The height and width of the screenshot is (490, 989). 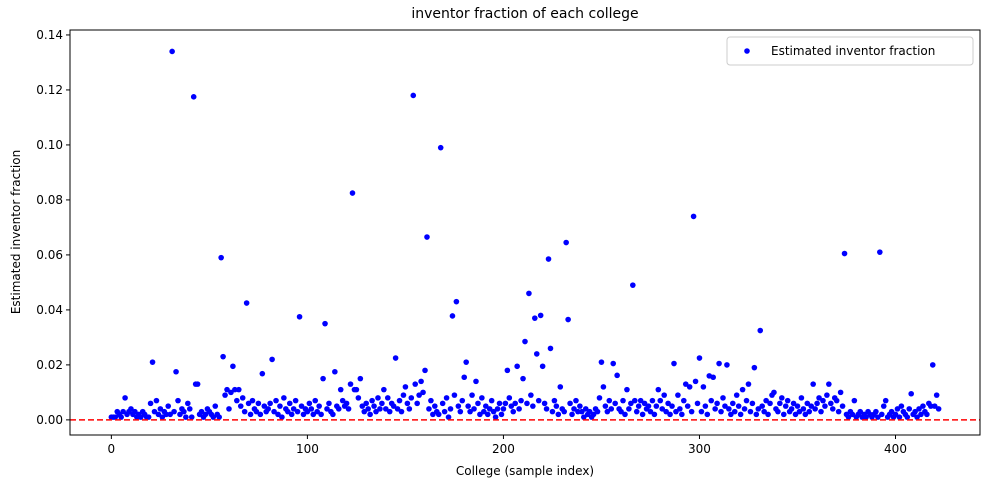 What do you see at coordinates (503, 449) in the screenshot?
I see `x-tick-label: 200` at bounding box center [503, 449].